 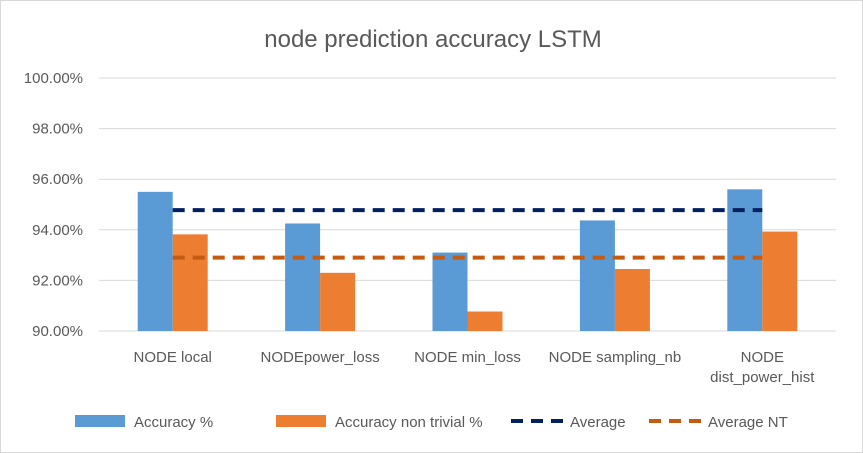 What do you see at coordinates (762, 377) in the screenshot?
I see `category-label: dist_power_hist` at bounding box center [762, 377].